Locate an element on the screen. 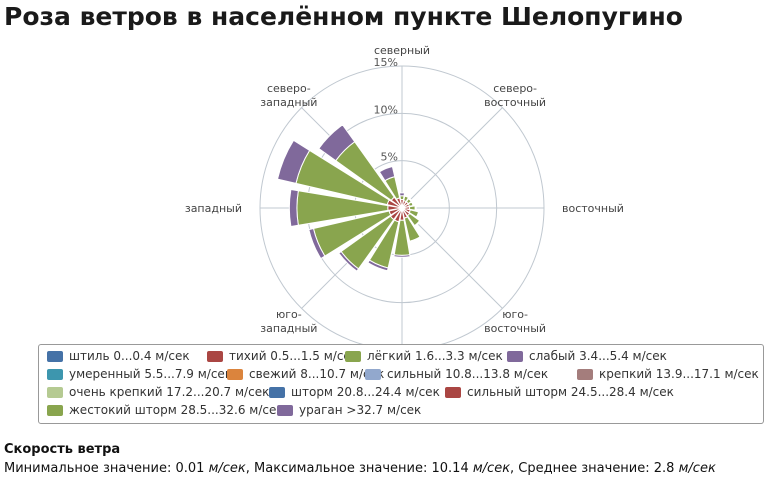  legend-label: тихий 0.5...1.5 м/сек is located at coordinates (294, 356).